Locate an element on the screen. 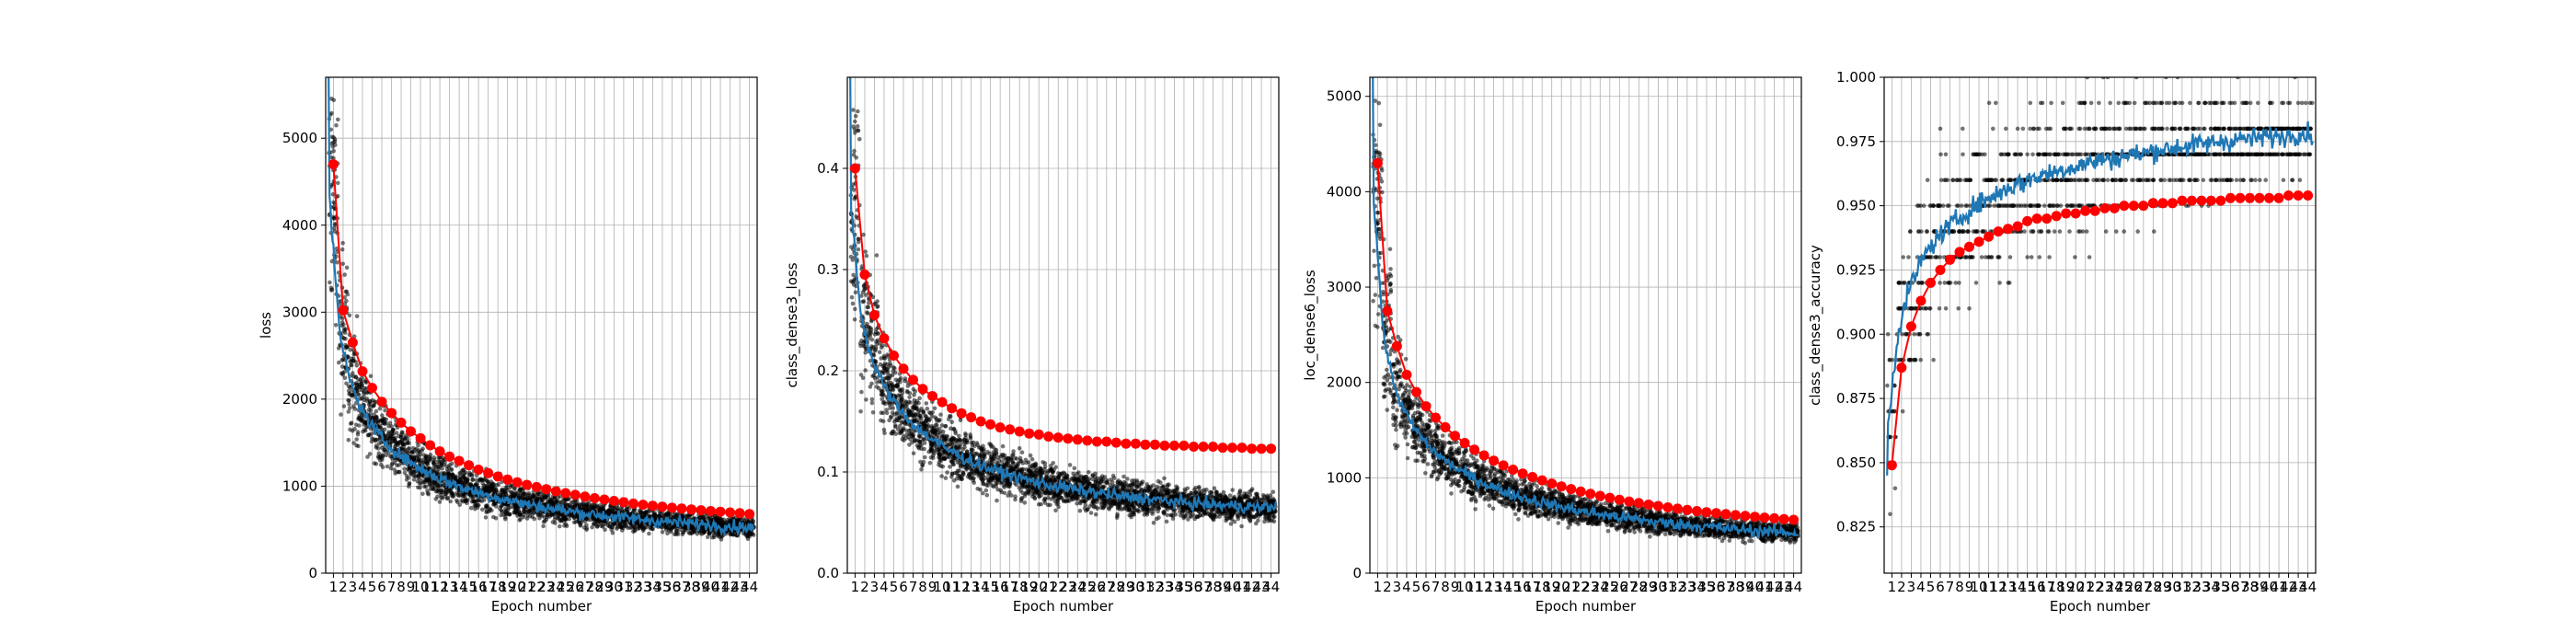 This screenshot has height=644, width=2576. y-tick-label: 3000 is located at coordinates (299, 312).